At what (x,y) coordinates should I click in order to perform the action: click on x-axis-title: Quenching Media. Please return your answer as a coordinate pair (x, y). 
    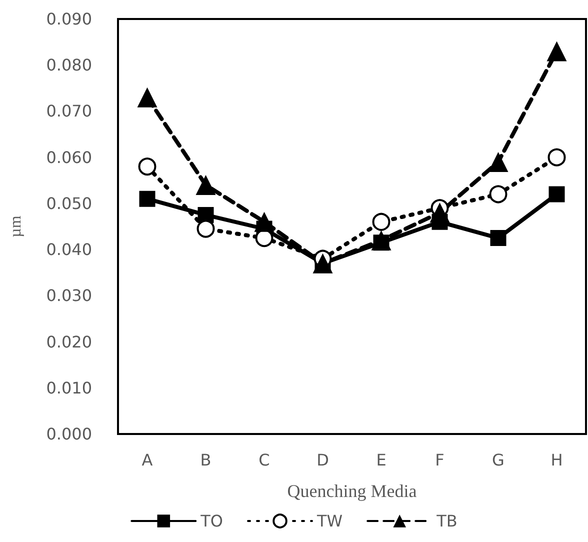
    Looking at the image, I should click on (352, 491).